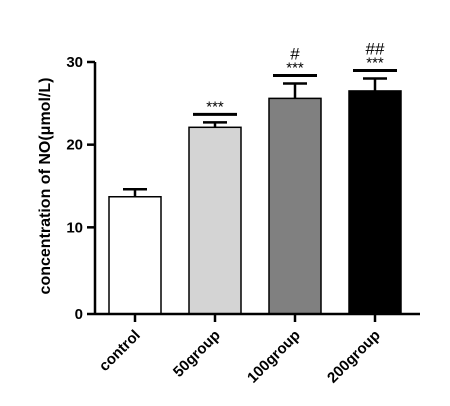 The height and width of the screenshot is (406, 450). Describe the element at coordinates (74, 227) in the screenshot. I see `y-tick-label-10: 10` at that location.